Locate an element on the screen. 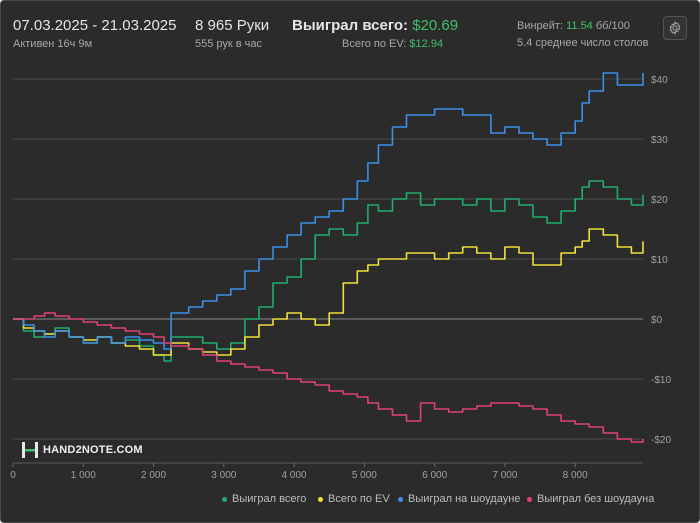  ev-total: Всего по EV: $12.94 is located at coordinates (392, 44).